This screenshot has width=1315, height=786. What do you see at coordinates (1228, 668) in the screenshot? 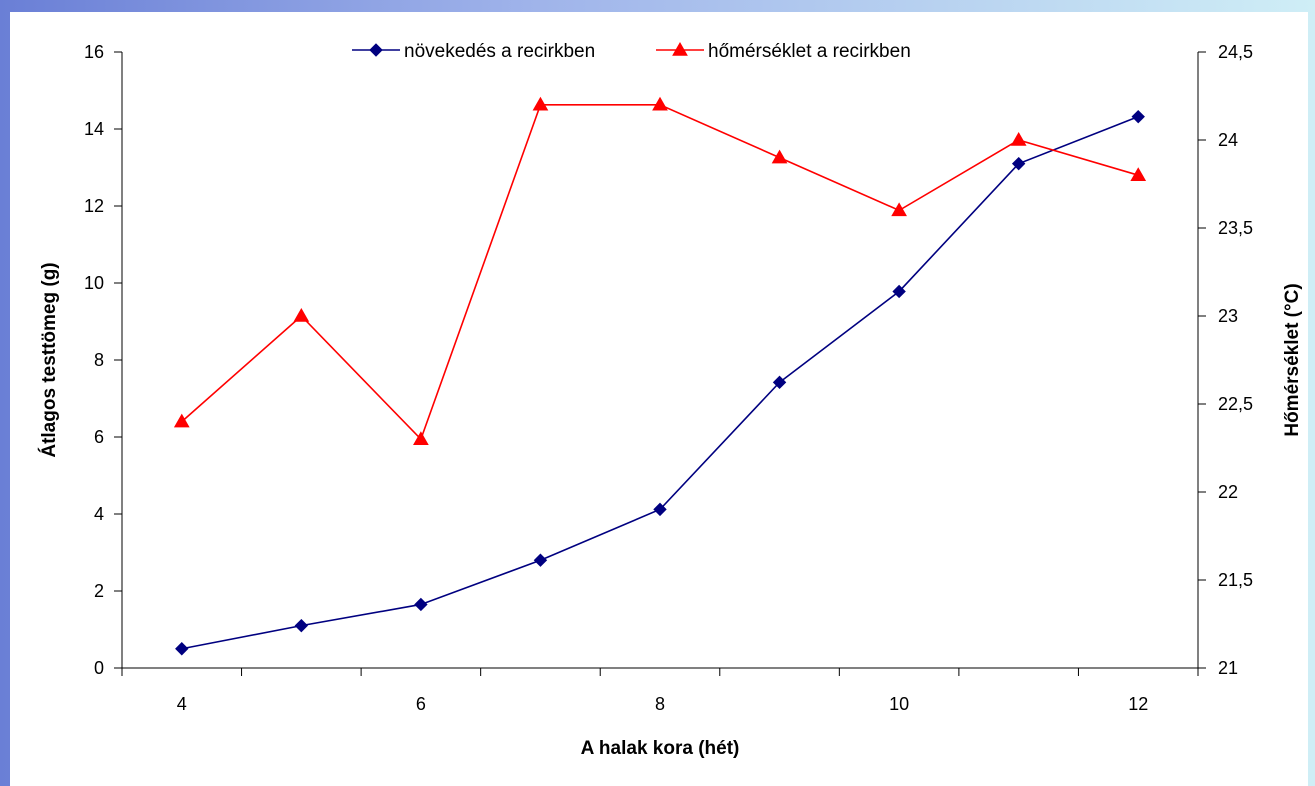
I see `y2-tick-label: 21` at bounding box center [1228, 668].